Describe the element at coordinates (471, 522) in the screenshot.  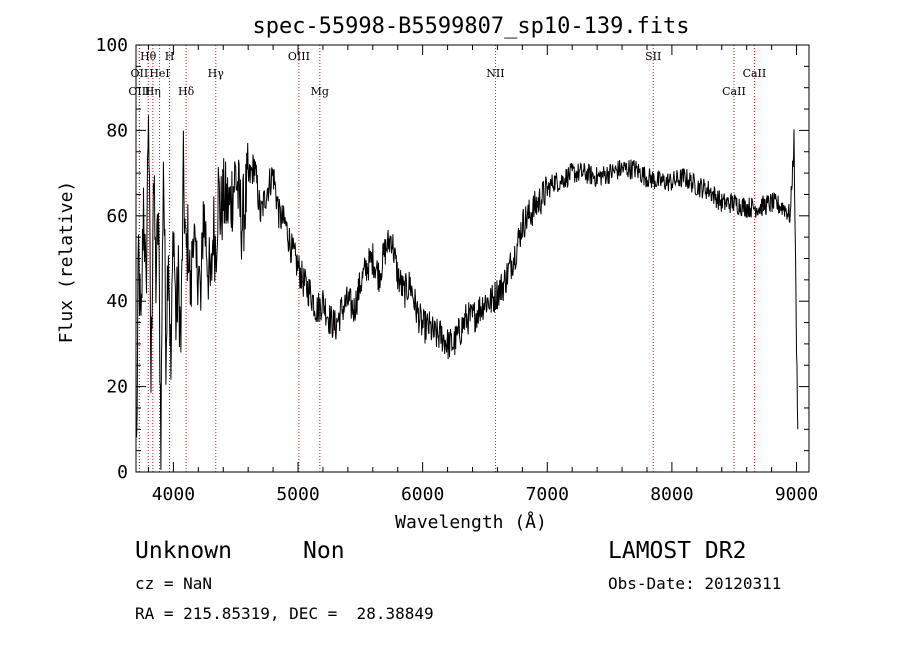
I see `x-axis-label: Wavelength (Å)` at that location.